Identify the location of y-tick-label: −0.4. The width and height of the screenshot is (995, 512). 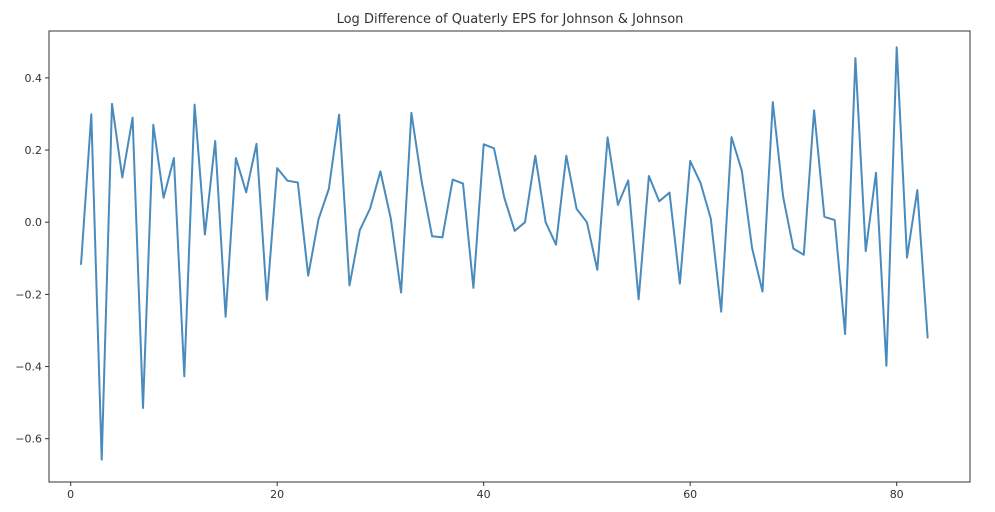
(28, 367).